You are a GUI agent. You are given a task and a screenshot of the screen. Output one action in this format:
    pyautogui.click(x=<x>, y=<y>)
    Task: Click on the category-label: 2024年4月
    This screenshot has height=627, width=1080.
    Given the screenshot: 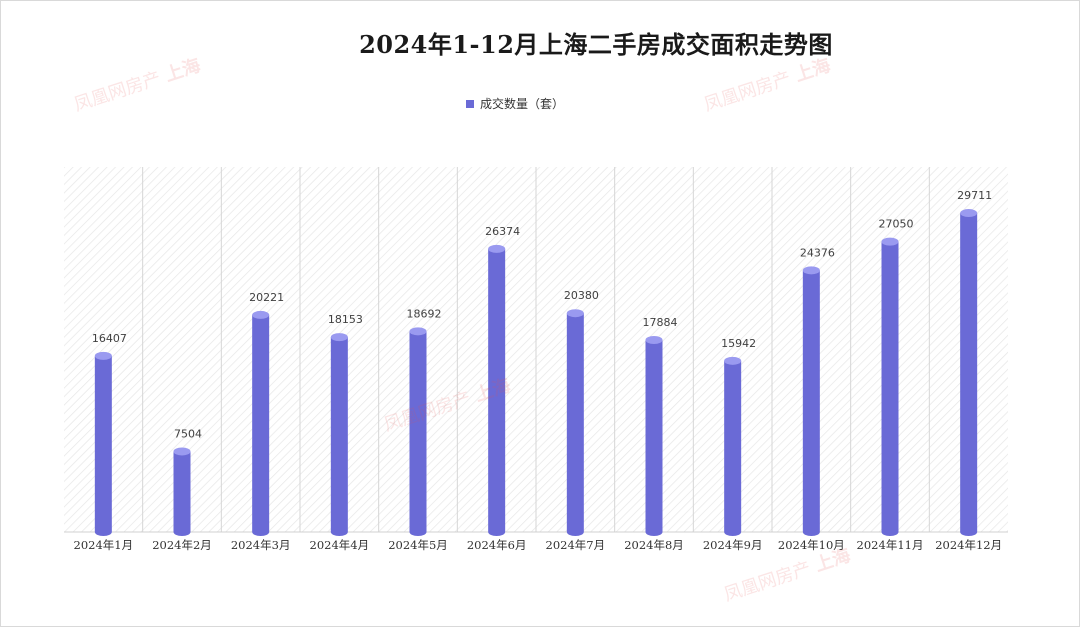 What is the action you would take?
    pyautogui.click(x=340, y=545)
    